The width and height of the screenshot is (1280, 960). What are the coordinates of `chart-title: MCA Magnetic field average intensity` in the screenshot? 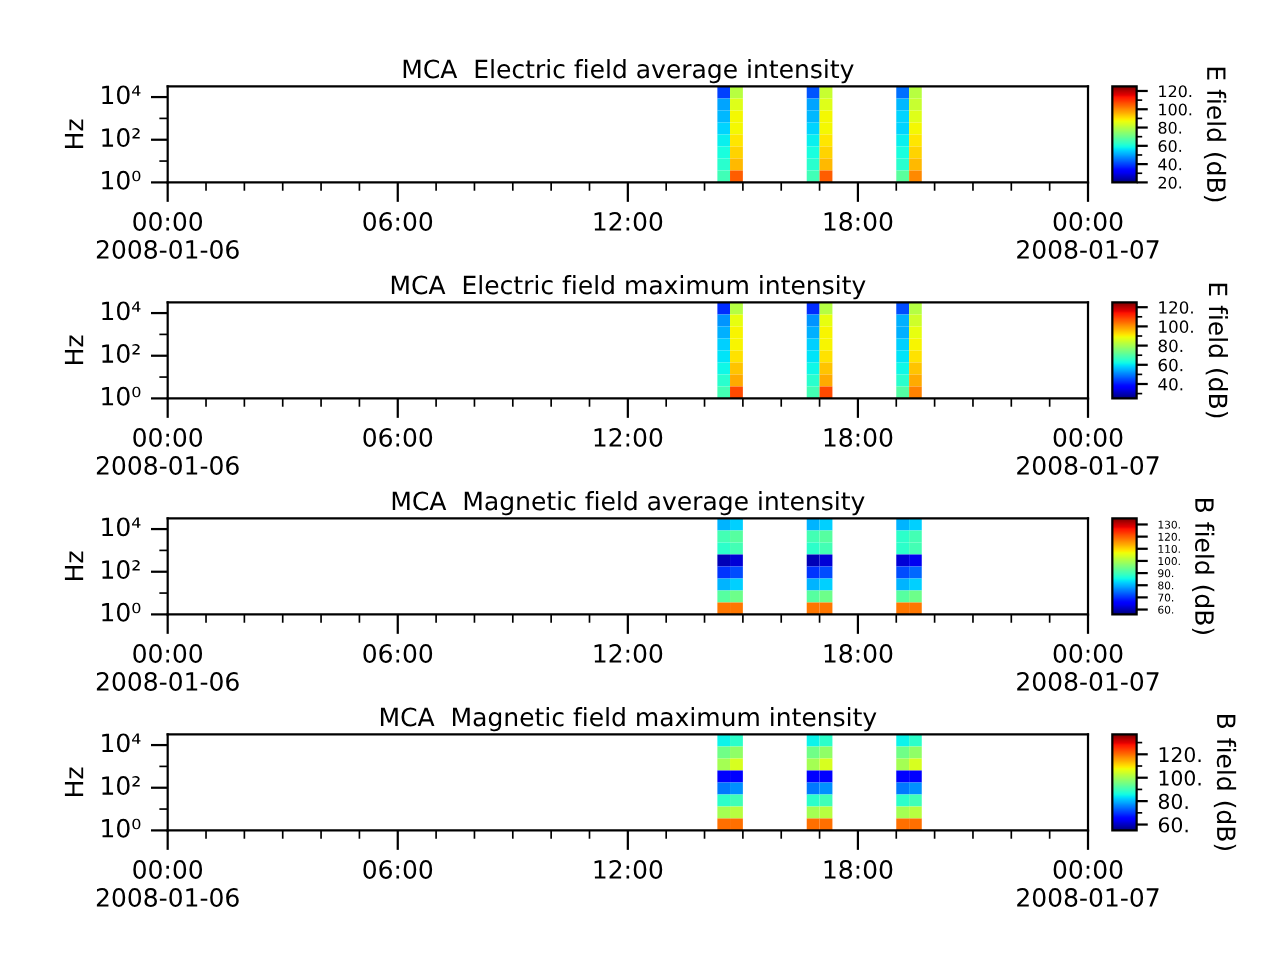 It's located at (628, 503).